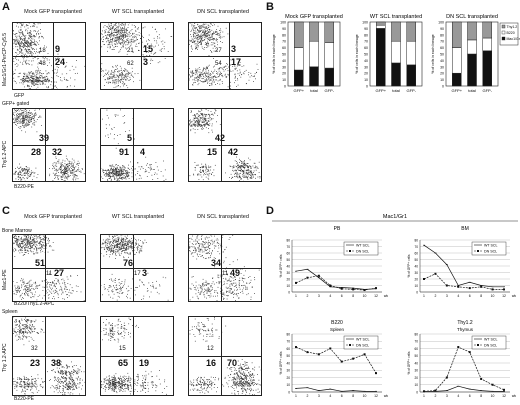 This screenshot has height=405, width=520. What do you see at coordinates (56, 363) in the screenshot?
I see `quadrant-value-lower-right: 38` at bounding box center [56, 363].